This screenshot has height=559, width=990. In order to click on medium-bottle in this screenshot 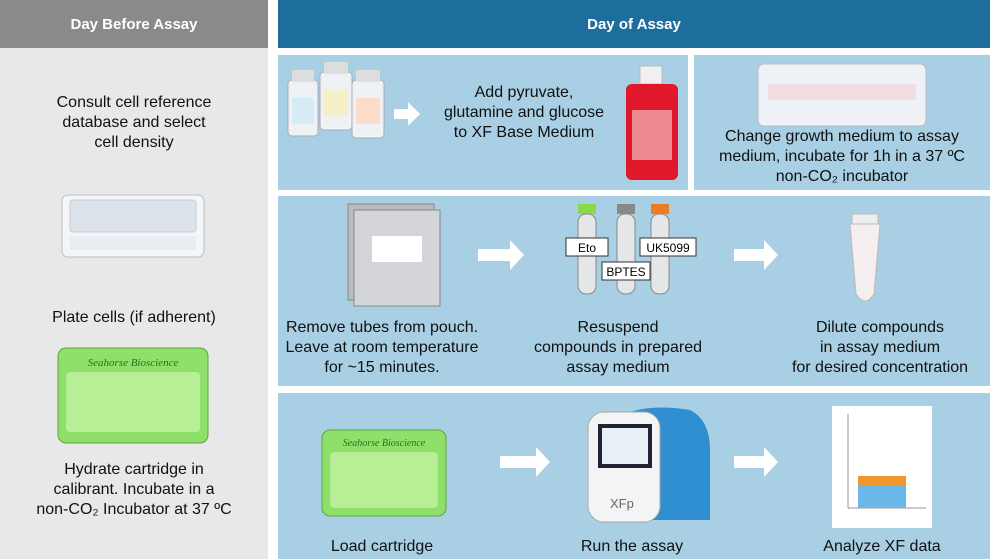, I will do `click(652, 122)`.